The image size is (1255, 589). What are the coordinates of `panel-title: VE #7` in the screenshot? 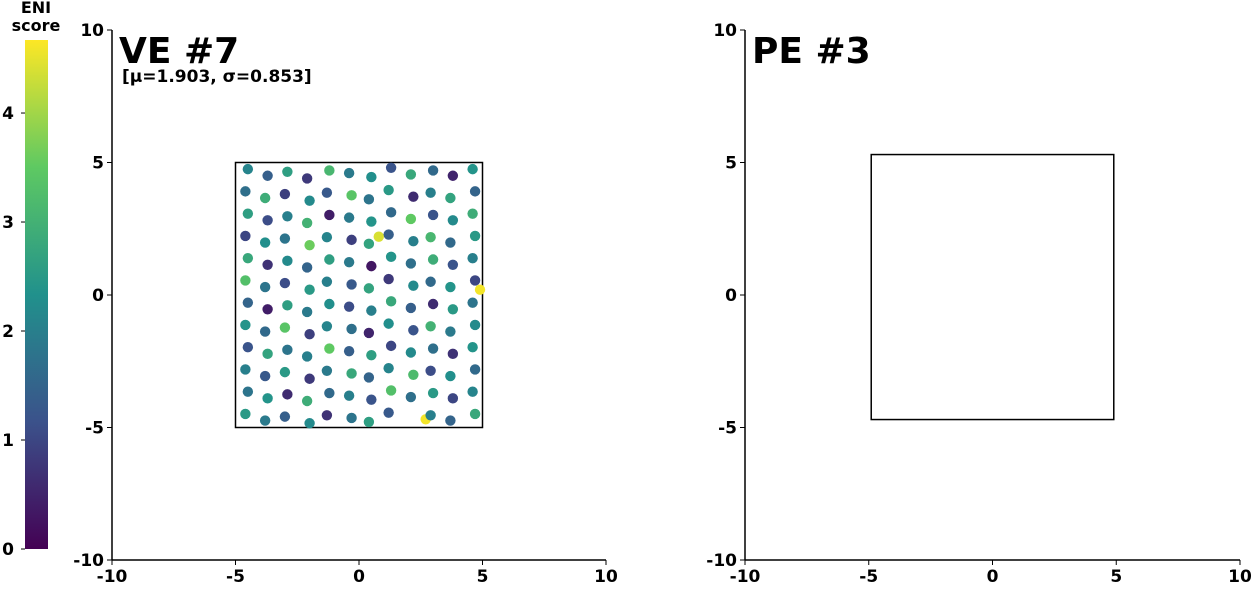 It's located at (179, 51).